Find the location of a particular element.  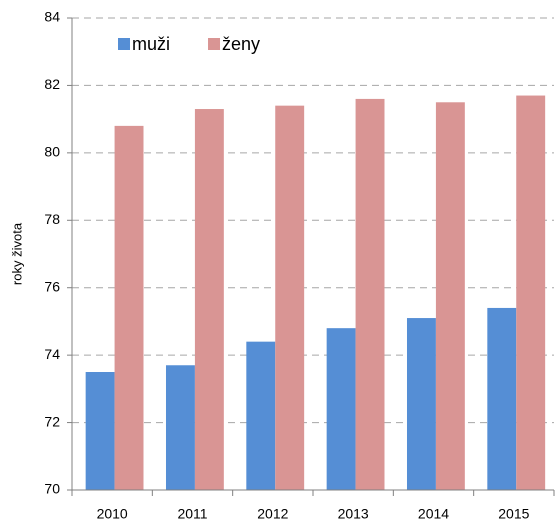

x-tick-label: 2012 is located at coordinates (272, 513).